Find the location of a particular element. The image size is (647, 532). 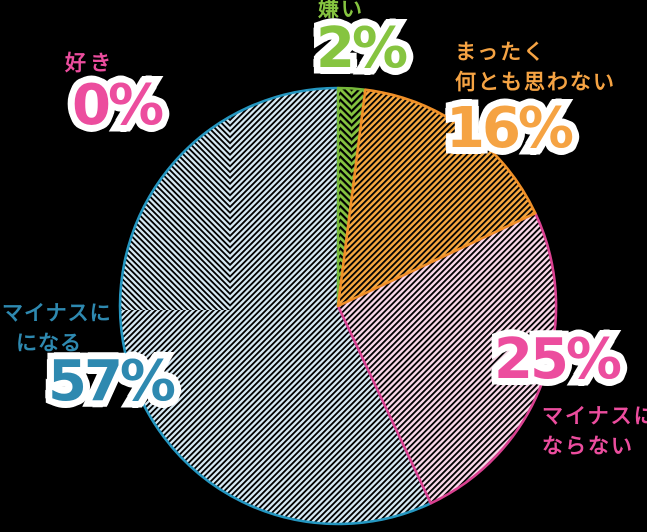

label-naranai-percent-outline: 25% is located at coordinates (557, 359).